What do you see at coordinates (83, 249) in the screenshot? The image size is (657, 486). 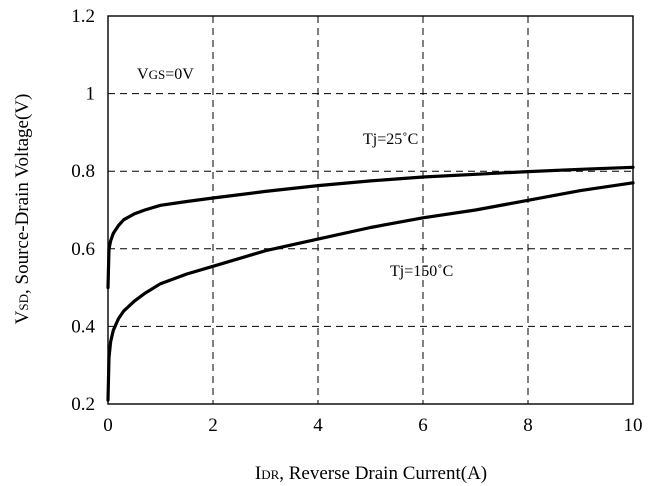 I see `y-tick-label: 0.6` at bounding box center [83, 249].